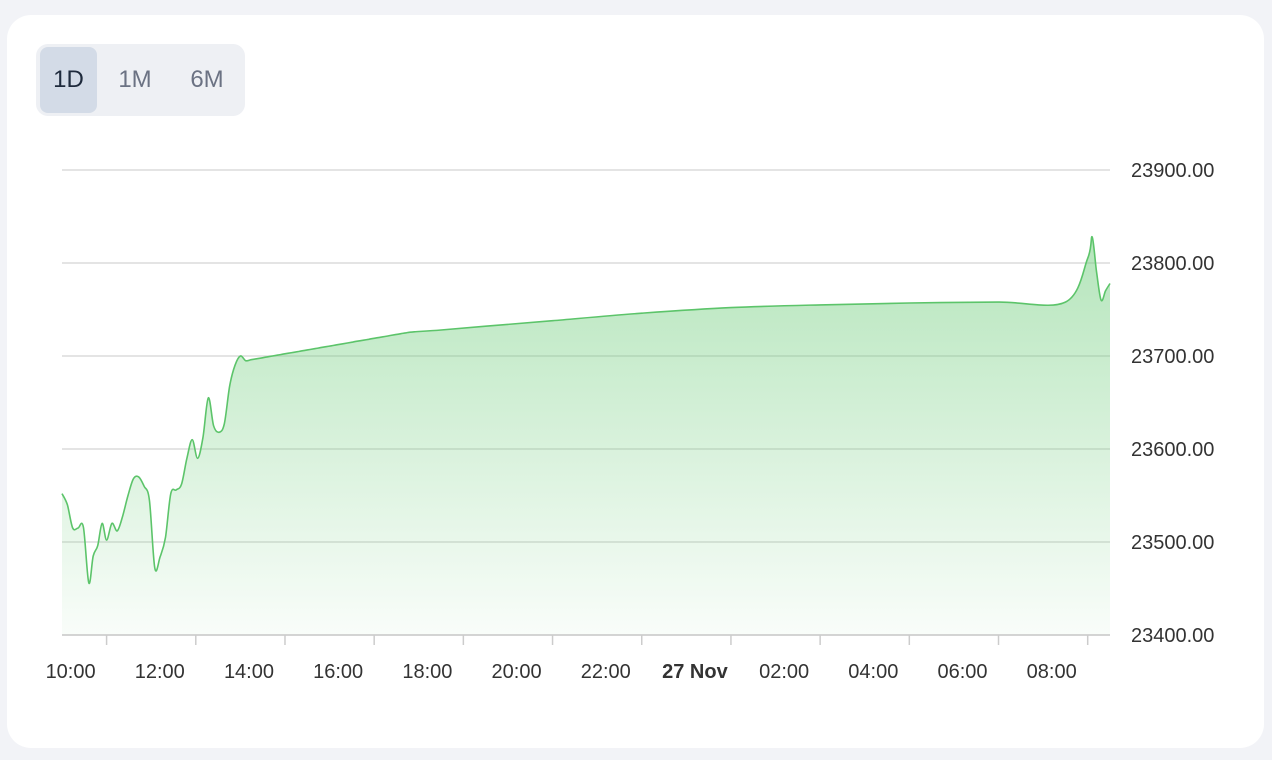 The height and width of the screenshot is (760, 1272). I want to click on y-tick-label: 23700.00, so click(1172, 357).